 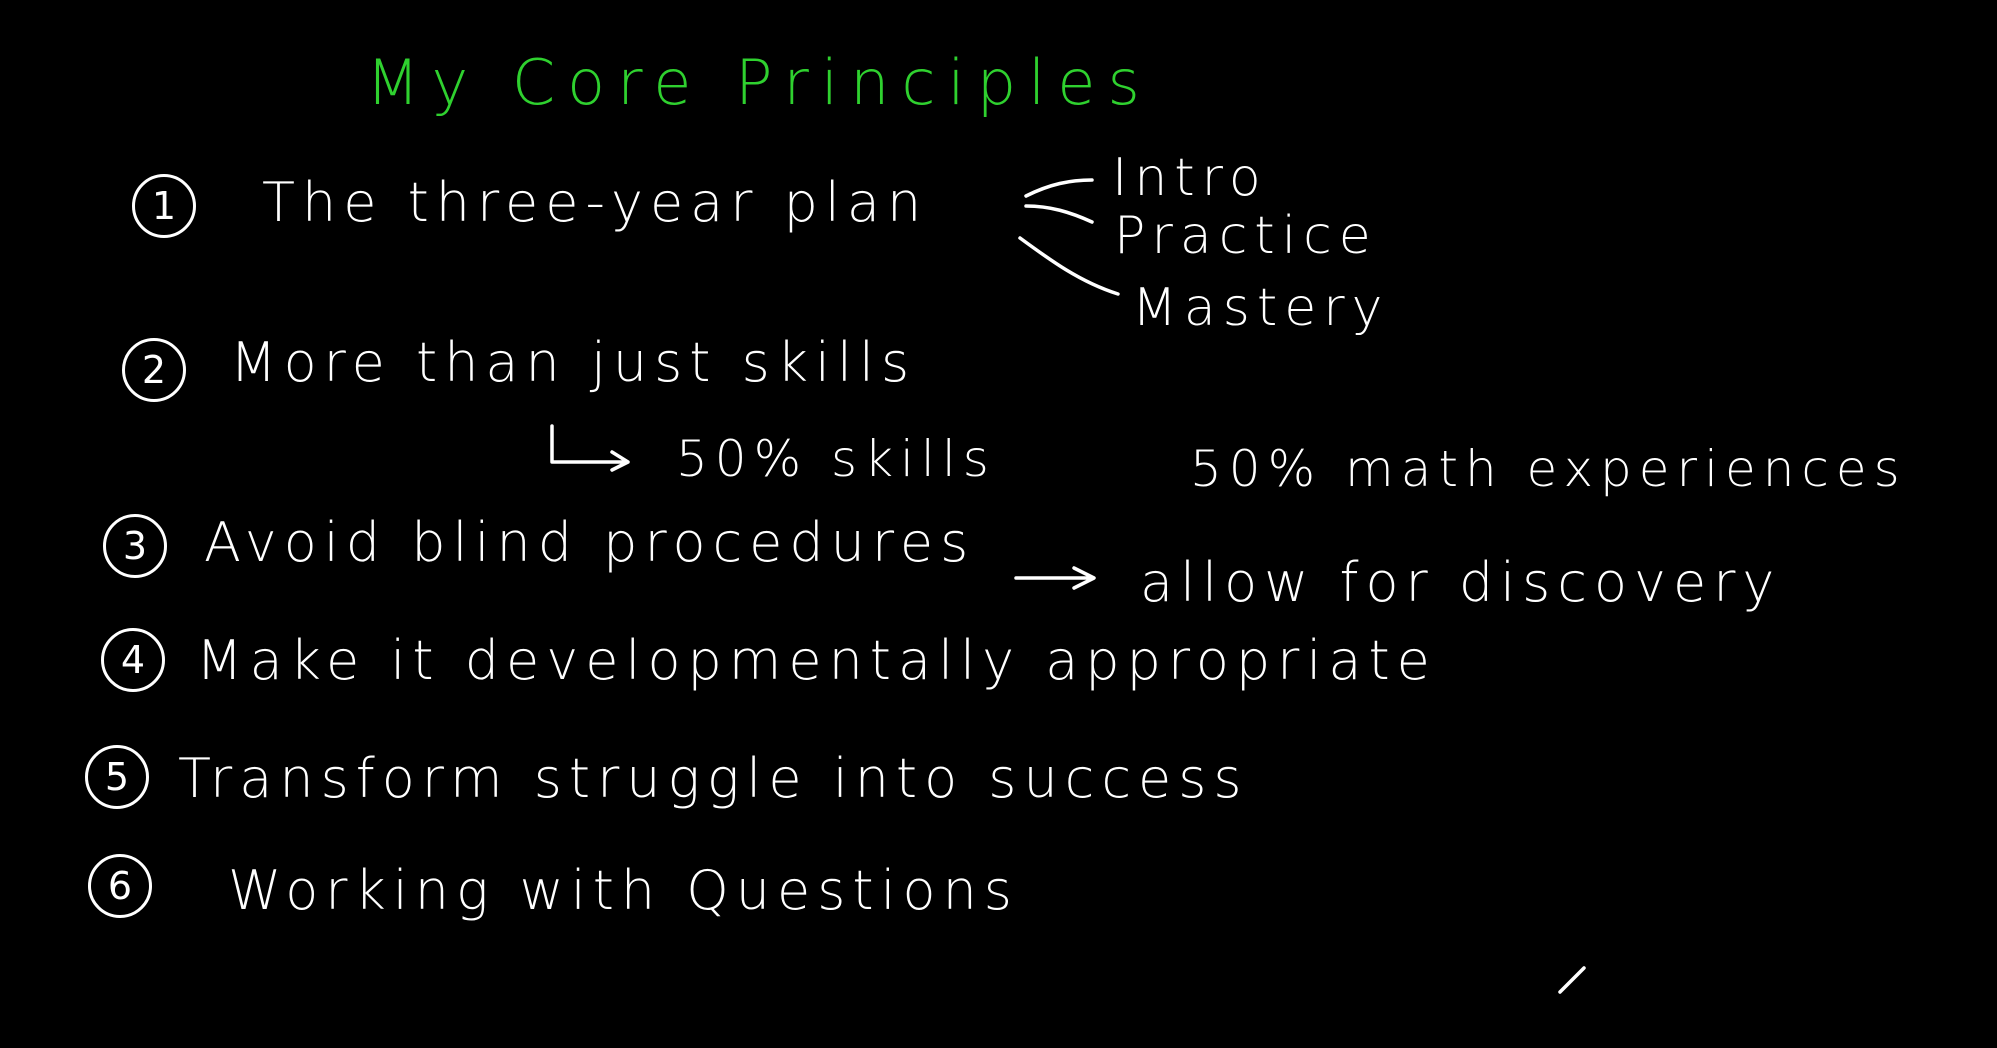 What do you see at coordinates (1261, 308) in the screenshot?
I see `plan-stage-mastery: Mastery` at bounding box center [1261, 308].